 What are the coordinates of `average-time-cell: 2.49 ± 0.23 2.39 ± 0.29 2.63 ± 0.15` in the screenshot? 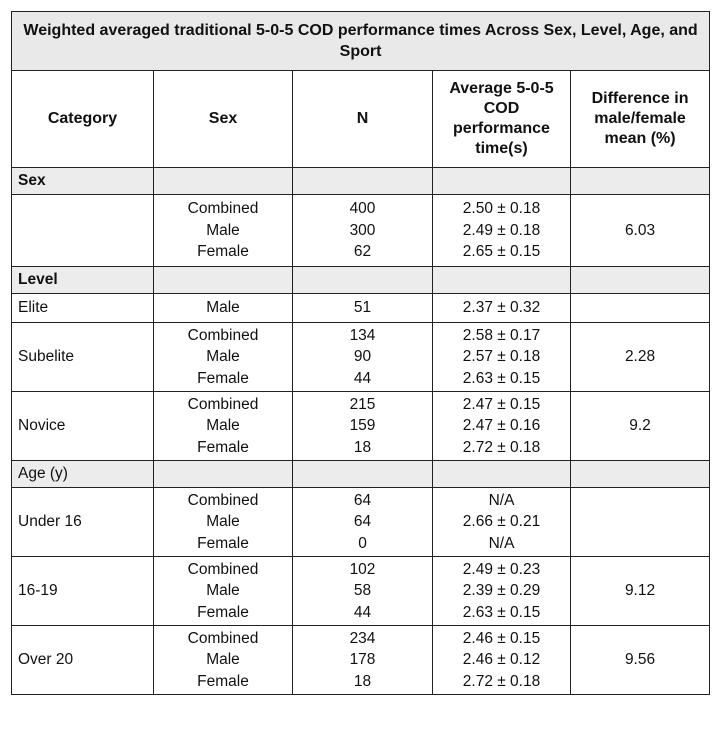 It's located at (501, 591).